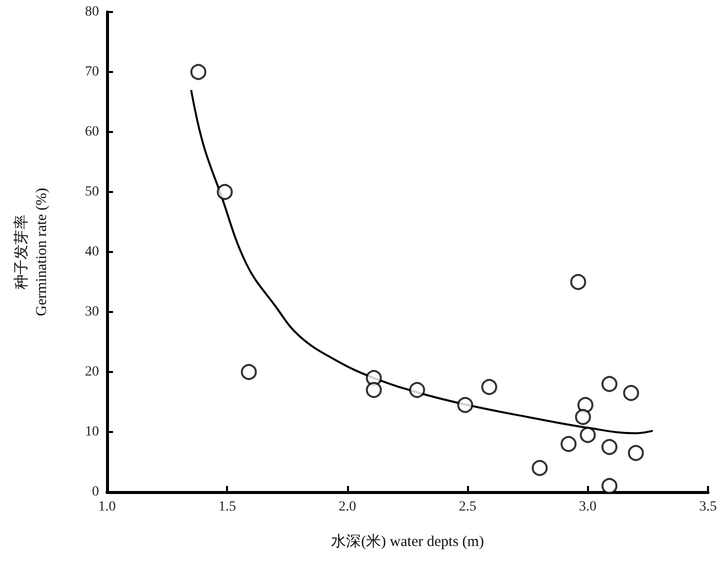 The height and width of the screenshot is (567, 726). I want to click on y-tick-label: 40, so click(92, 252).